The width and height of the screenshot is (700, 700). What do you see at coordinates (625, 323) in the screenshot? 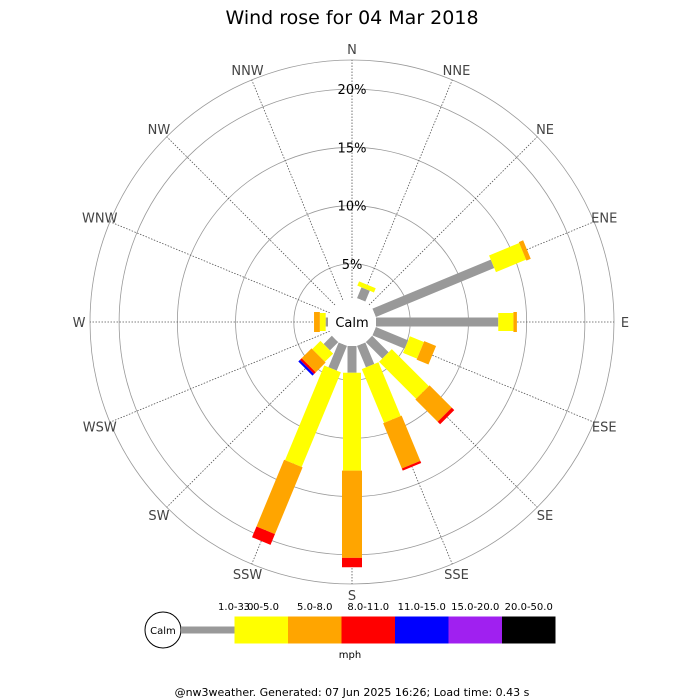
I see `direction-label-e: E` at bounding box center [625, 323].